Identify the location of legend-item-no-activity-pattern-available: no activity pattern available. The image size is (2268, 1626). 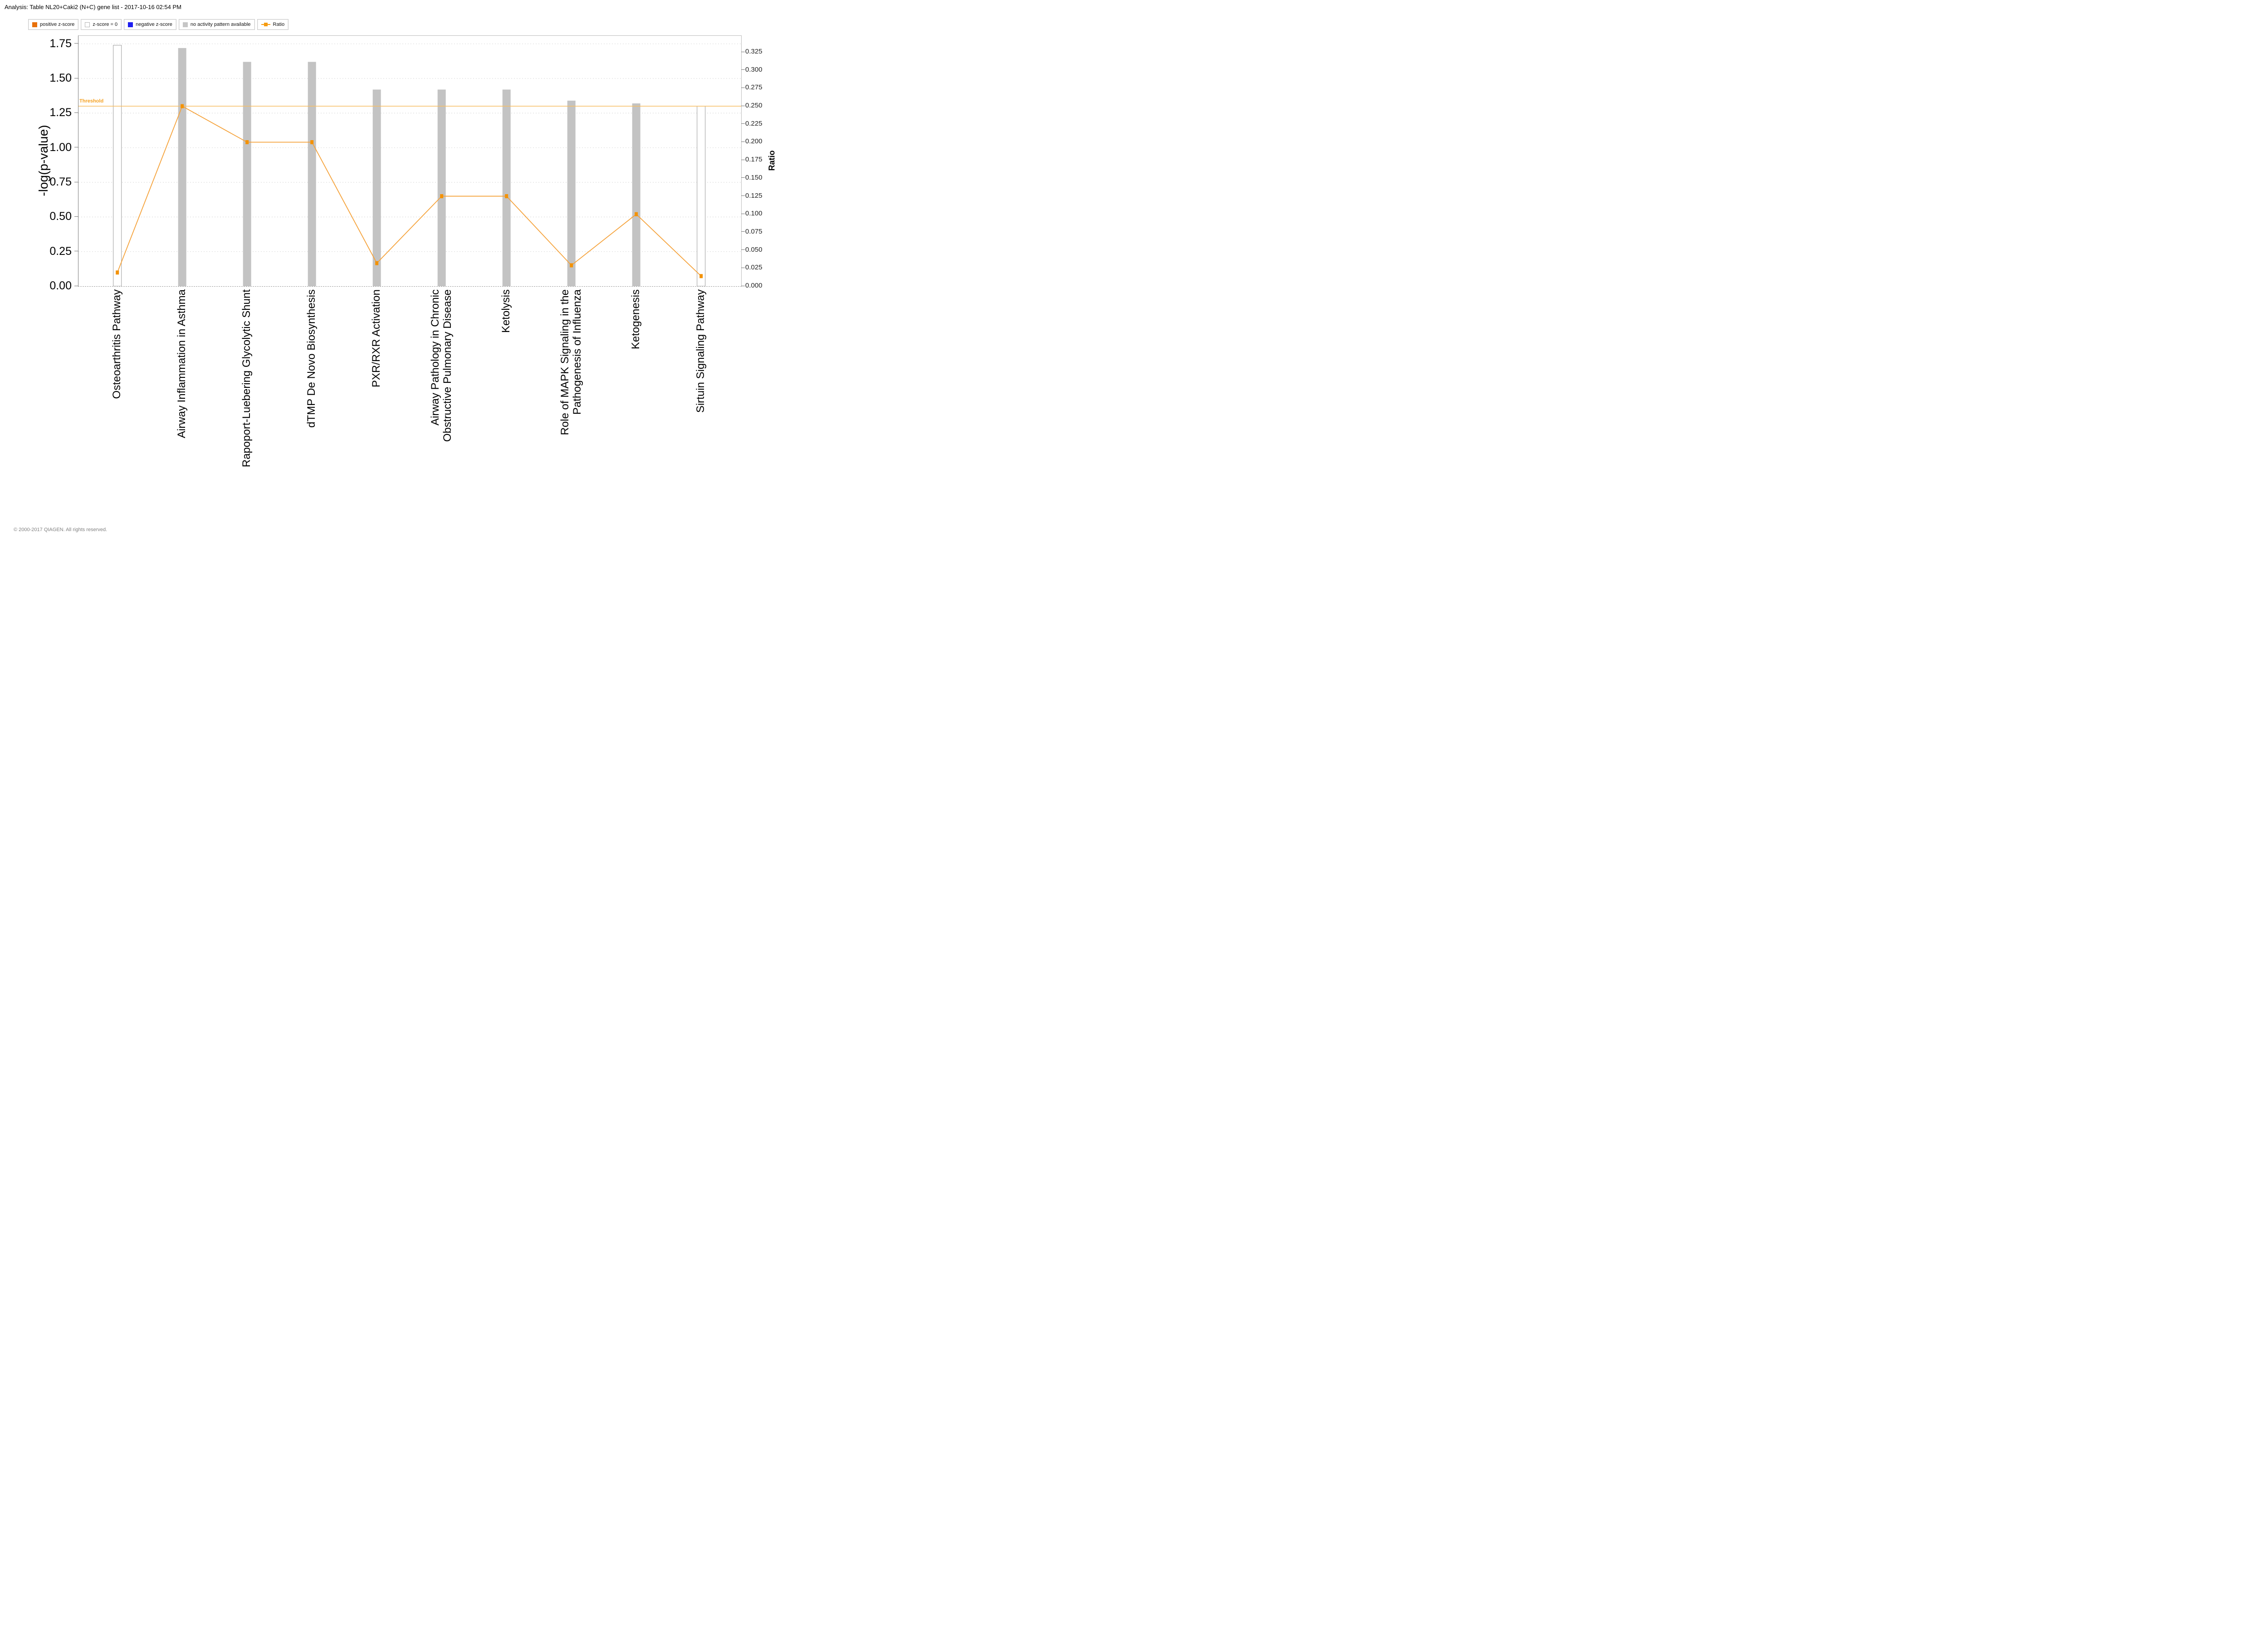
(216, 24).